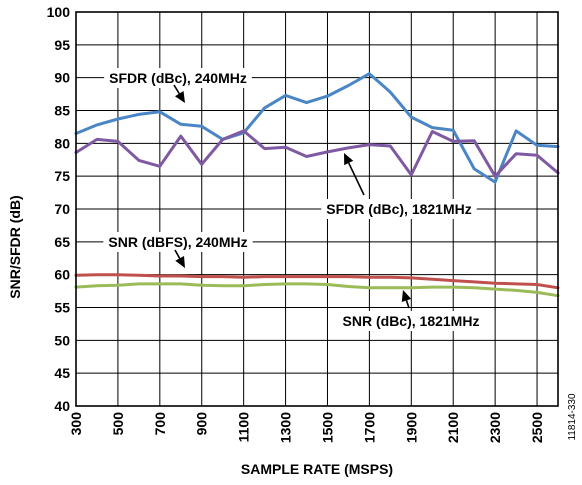 This screenshot has height=485, width=582. I want to click on x-tick-label: 2500, so click(537, 427).